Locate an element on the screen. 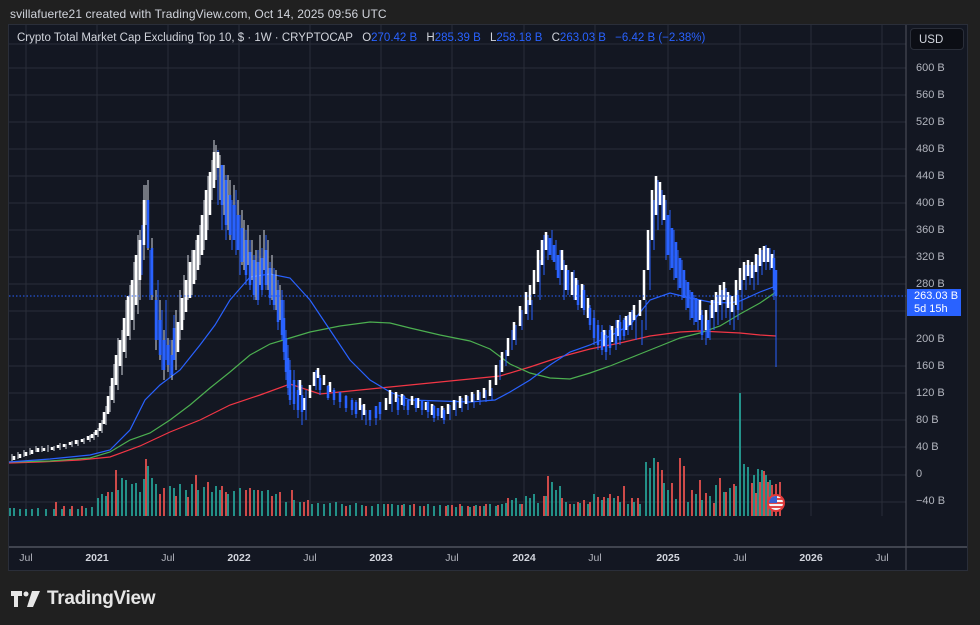 The width and height of the screenshot is (980, 625). bar-countdown: 5d 15h is located at coordinates (931, 309).